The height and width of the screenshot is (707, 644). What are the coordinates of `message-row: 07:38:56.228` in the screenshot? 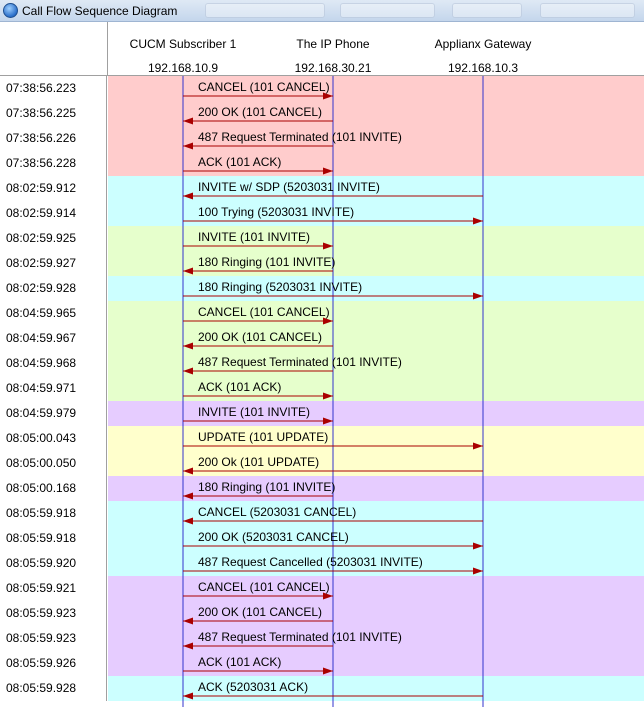 It's located at (322, 163).